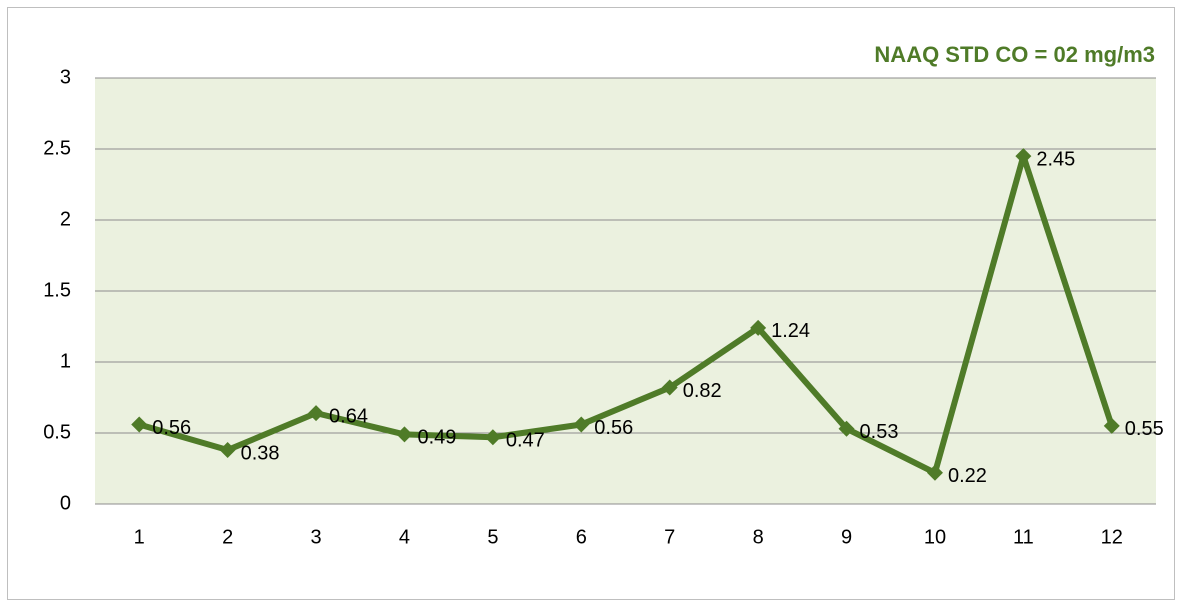  Describe the element at coordinates (348, 416) in the screenshot. I see `data-label: 0.64` at that location.